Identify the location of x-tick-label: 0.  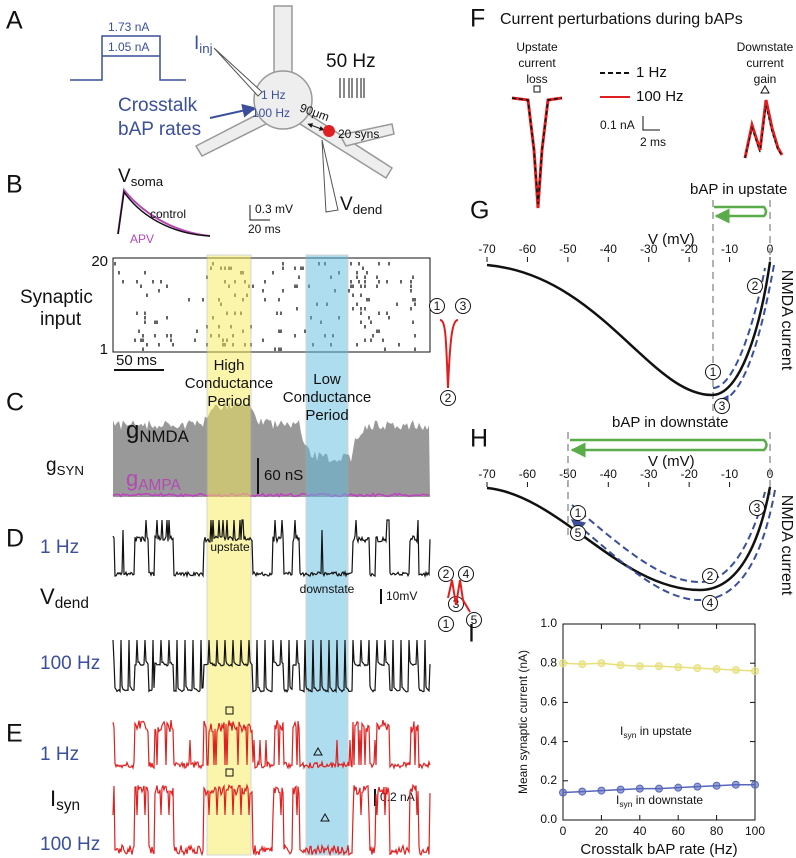
(563, 831).